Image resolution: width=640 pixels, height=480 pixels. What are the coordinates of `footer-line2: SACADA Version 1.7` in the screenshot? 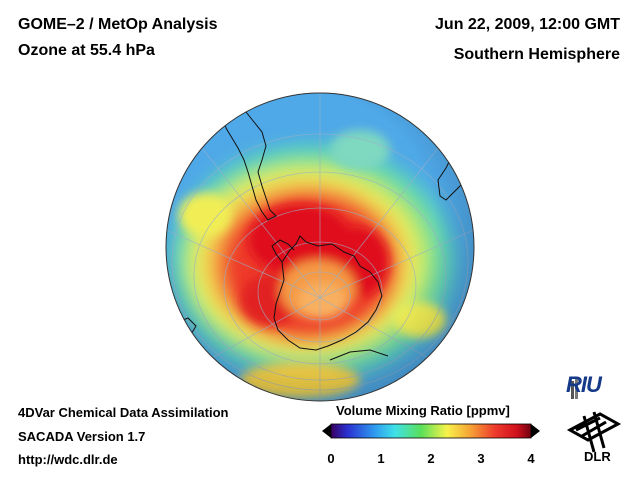 It's located at (82, 436).